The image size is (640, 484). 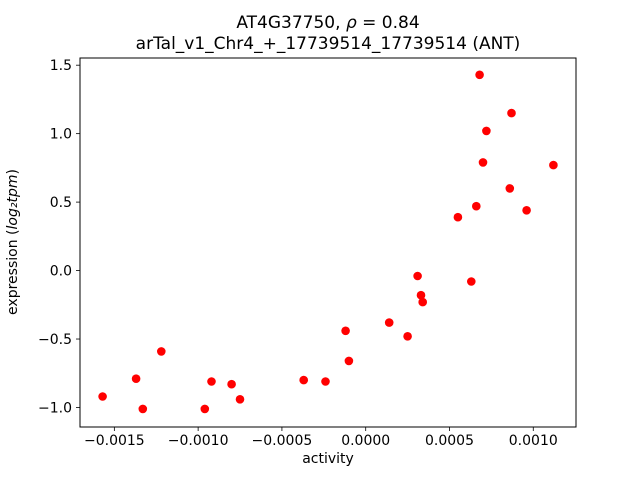 I want to click on x-axis-label: activity, so click(x=328, y=459).